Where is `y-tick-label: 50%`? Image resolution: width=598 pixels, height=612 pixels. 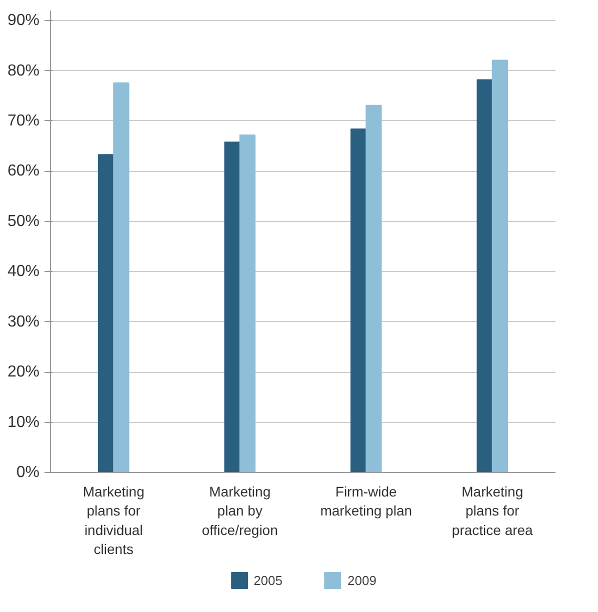
y-tick-label: 50% is located at coordinates (23, 221).